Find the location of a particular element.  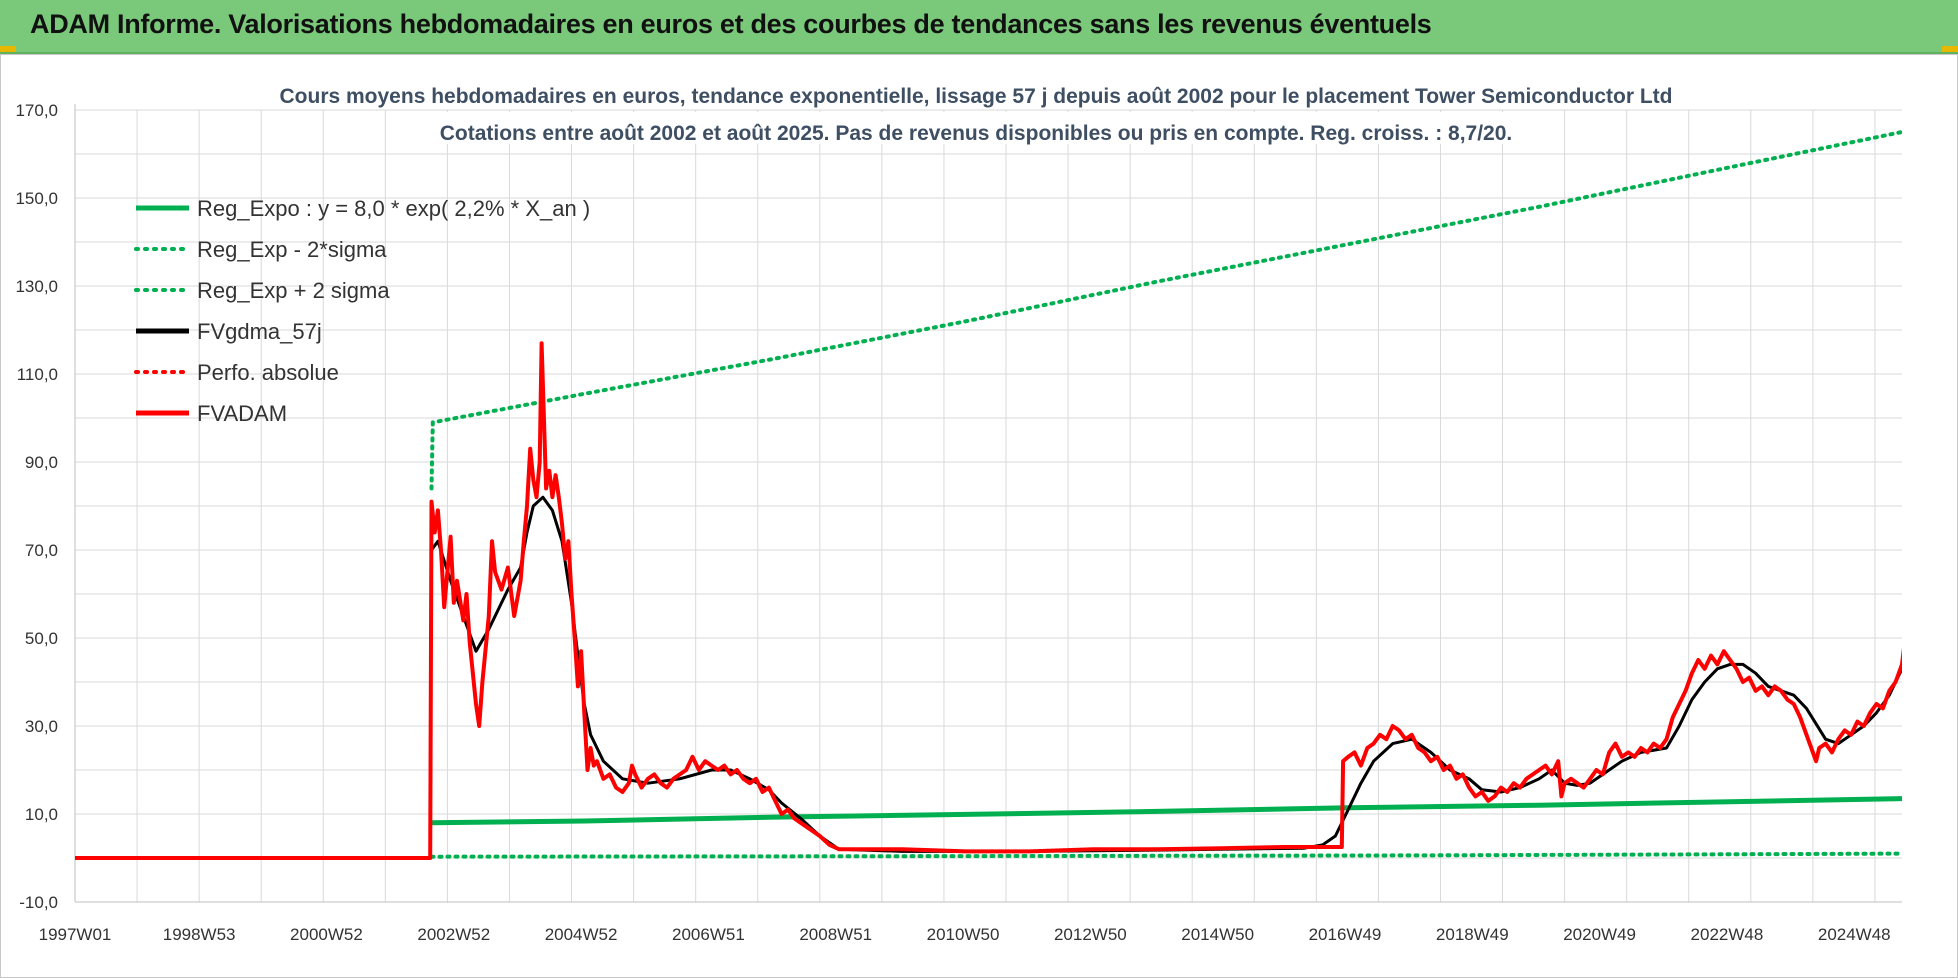

legend-label: Reg_Exp - 2*sigma is located at coordinates (292, 249).